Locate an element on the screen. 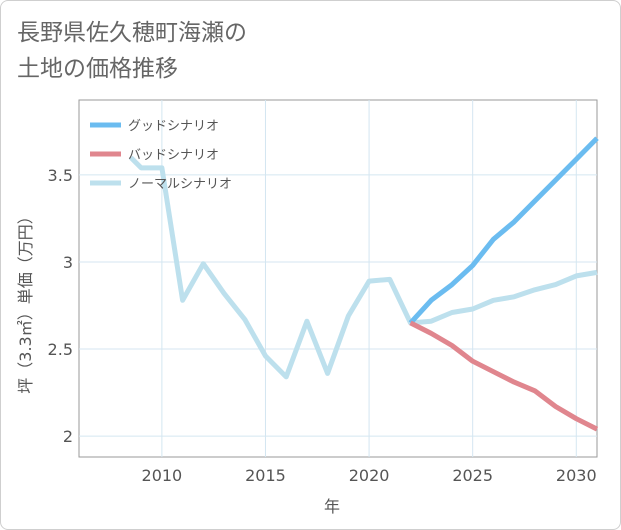  chart-title-line2: 土地の価格推移 is located at coordinates (97, 69).